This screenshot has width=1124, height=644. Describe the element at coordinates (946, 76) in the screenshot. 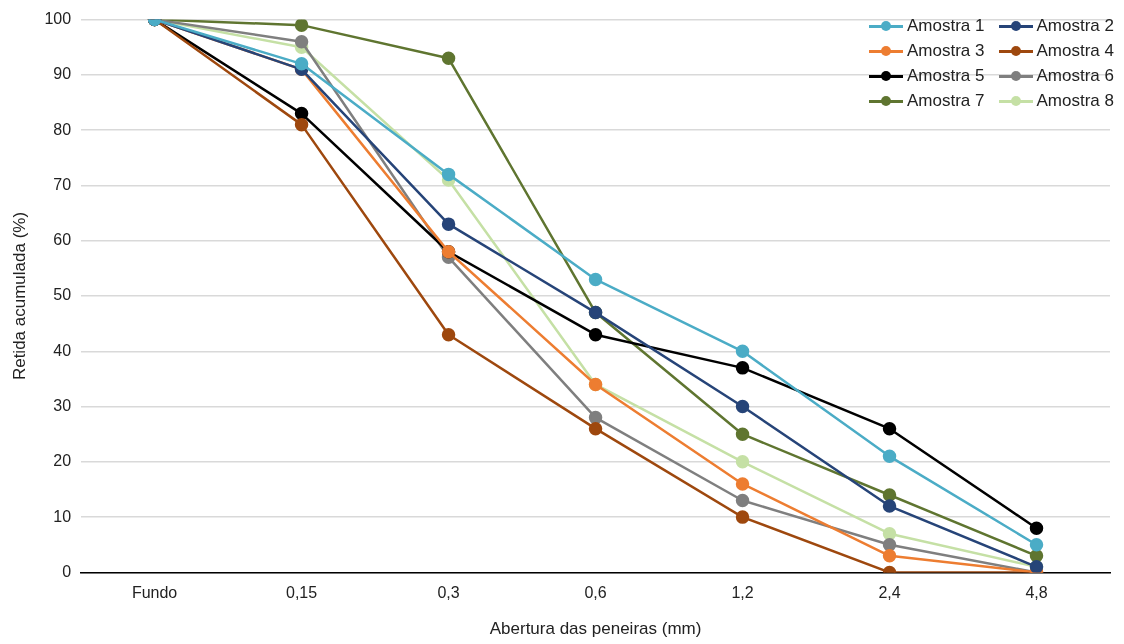

I see `legend-label: Amostra 5` at that location.